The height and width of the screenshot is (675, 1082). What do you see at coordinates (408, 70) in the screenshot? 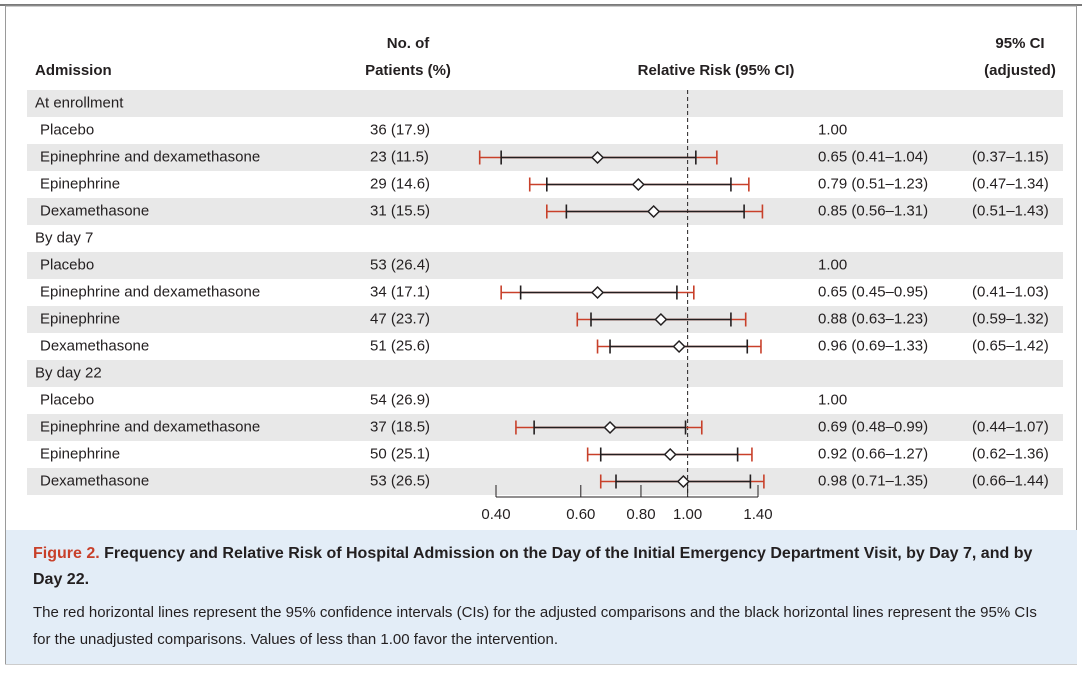
I see `col-header: Patients (%)` at bounding box center [408, 70].